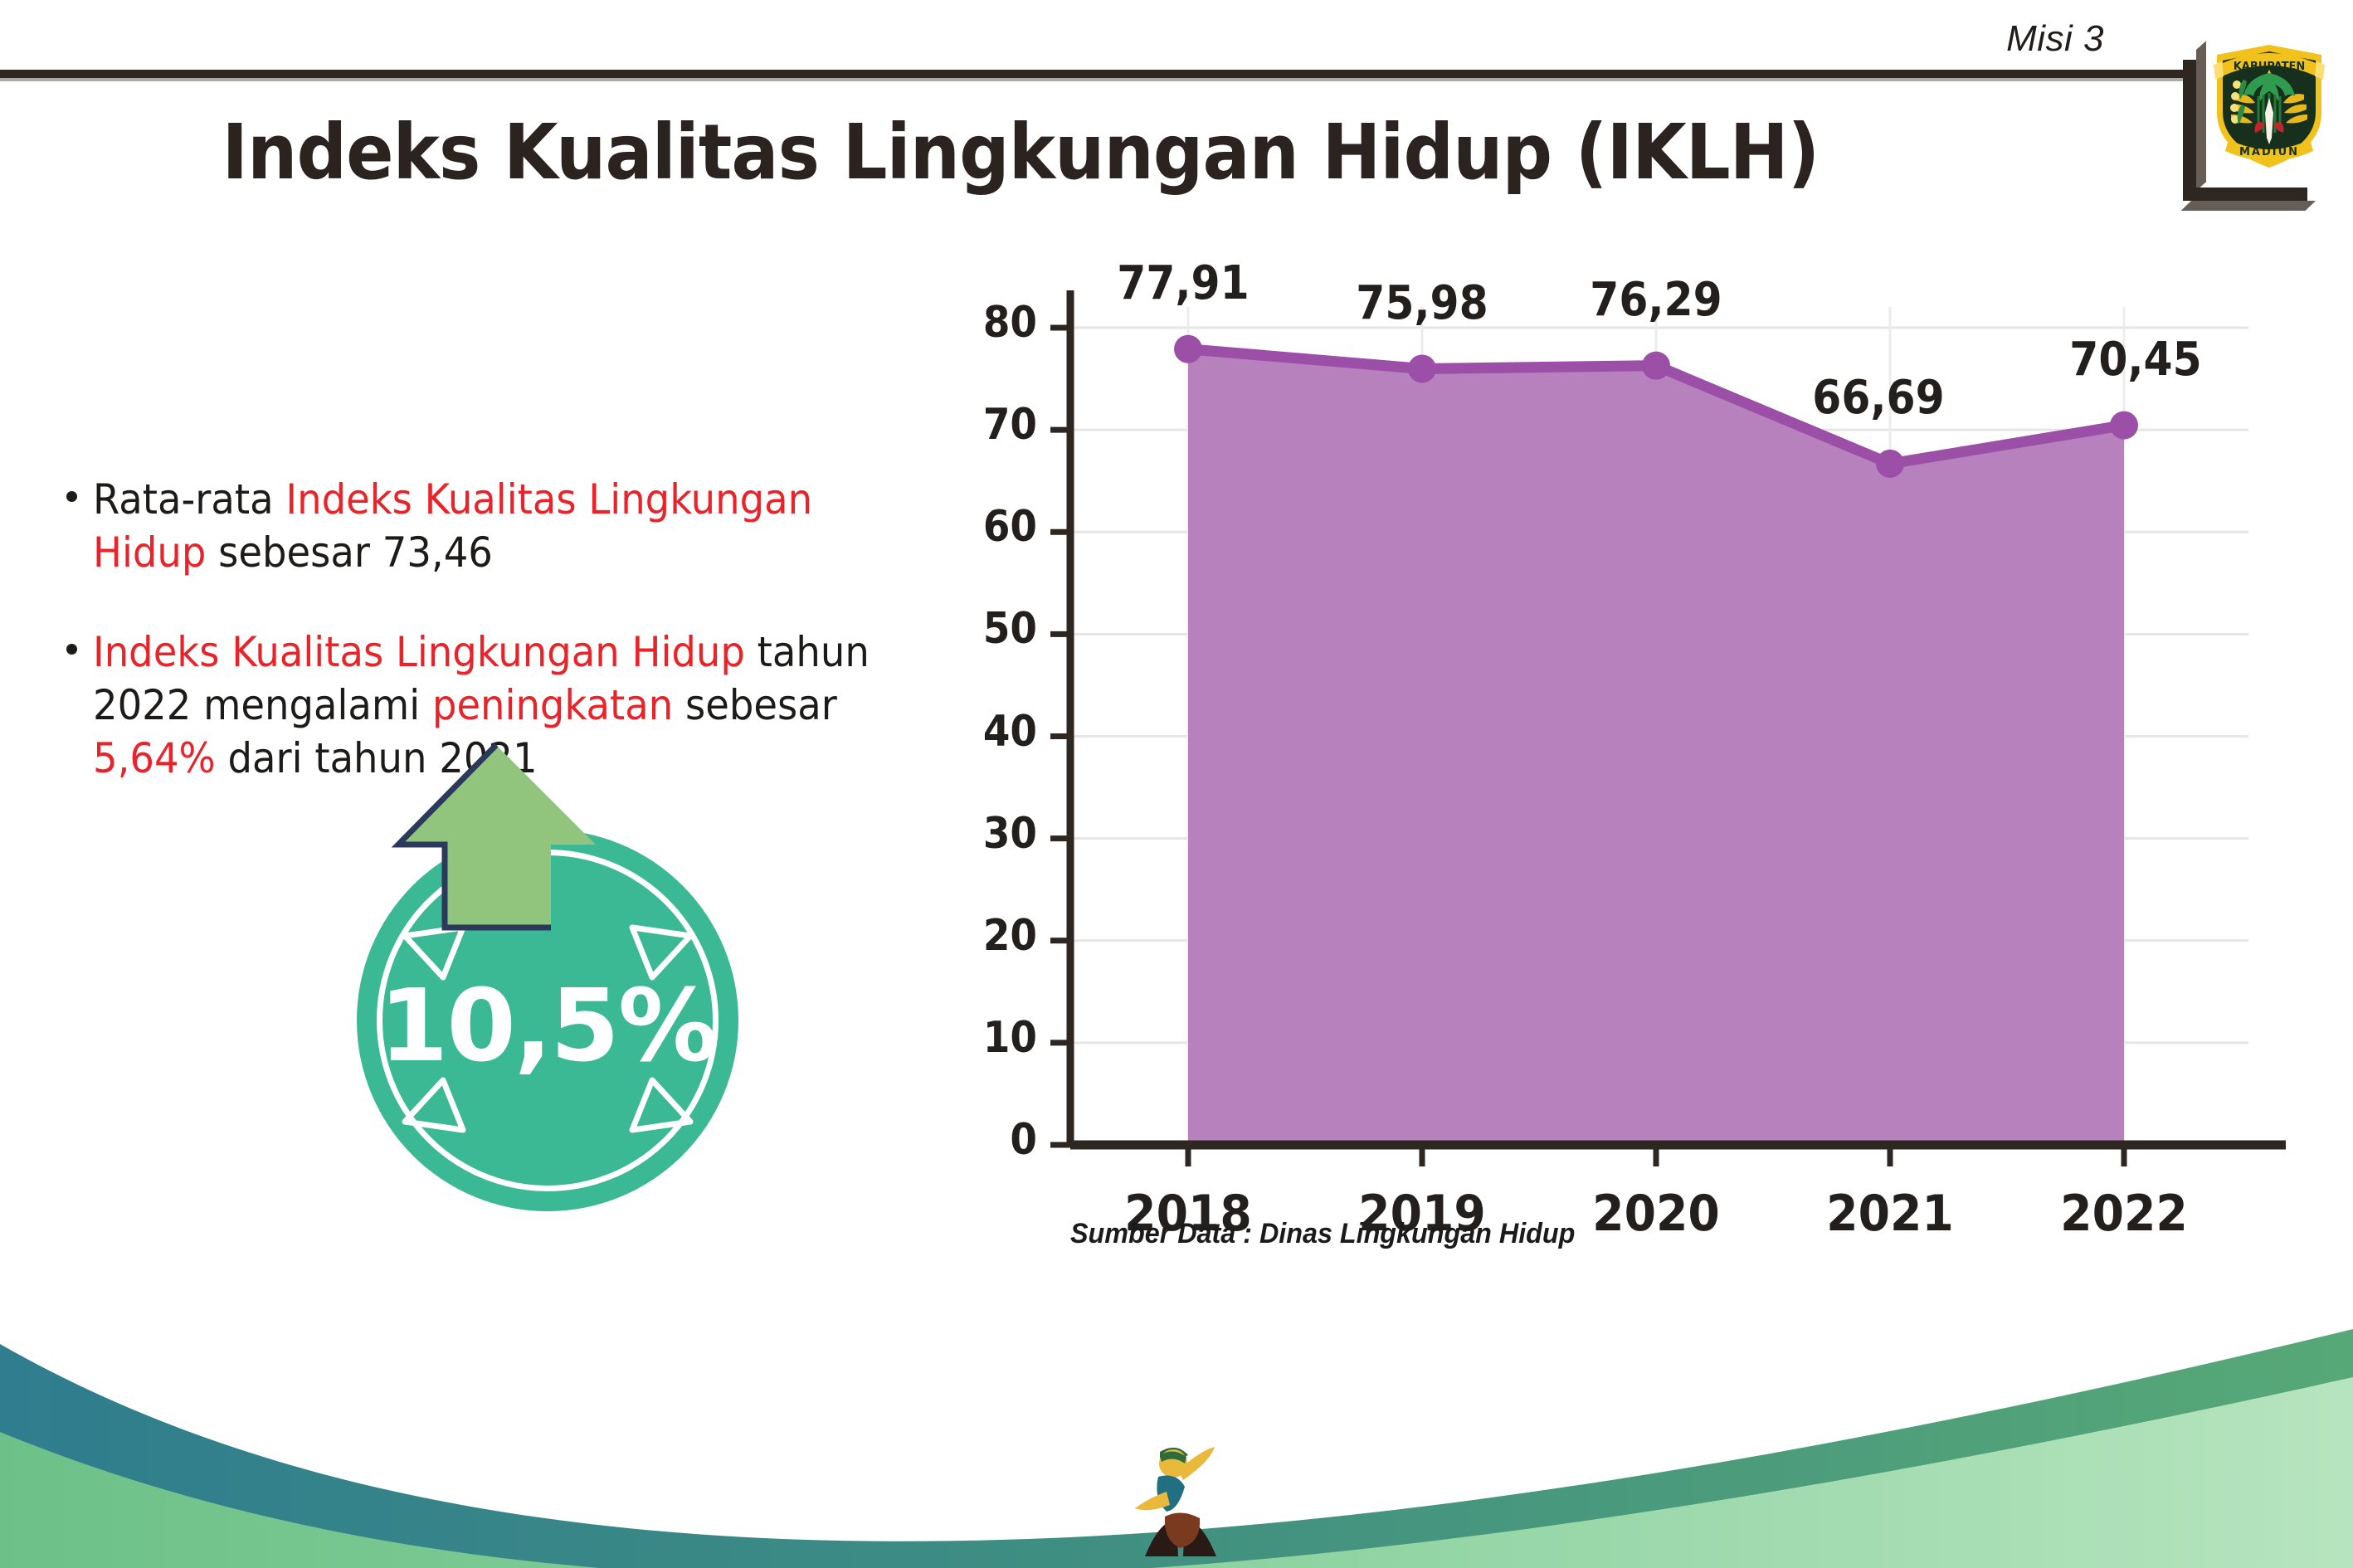 This screenshot has width=2353, height=1568. What do you see at coordinates (1183, 283) in the screenshot?
I see `data-point-label: 77,91` at bounding box center [1183, 283].